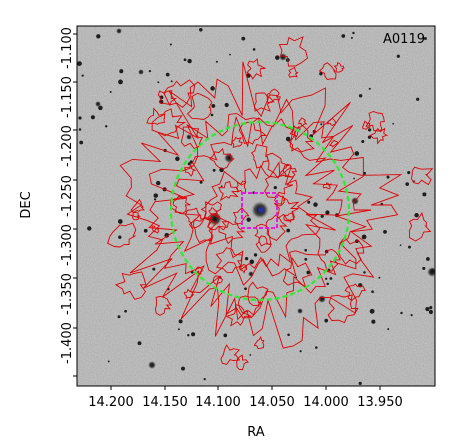 The image size is (456, 444). Describe the element at coordinates (75, 205) in the screenshot. I see `y-ticks` at that location.